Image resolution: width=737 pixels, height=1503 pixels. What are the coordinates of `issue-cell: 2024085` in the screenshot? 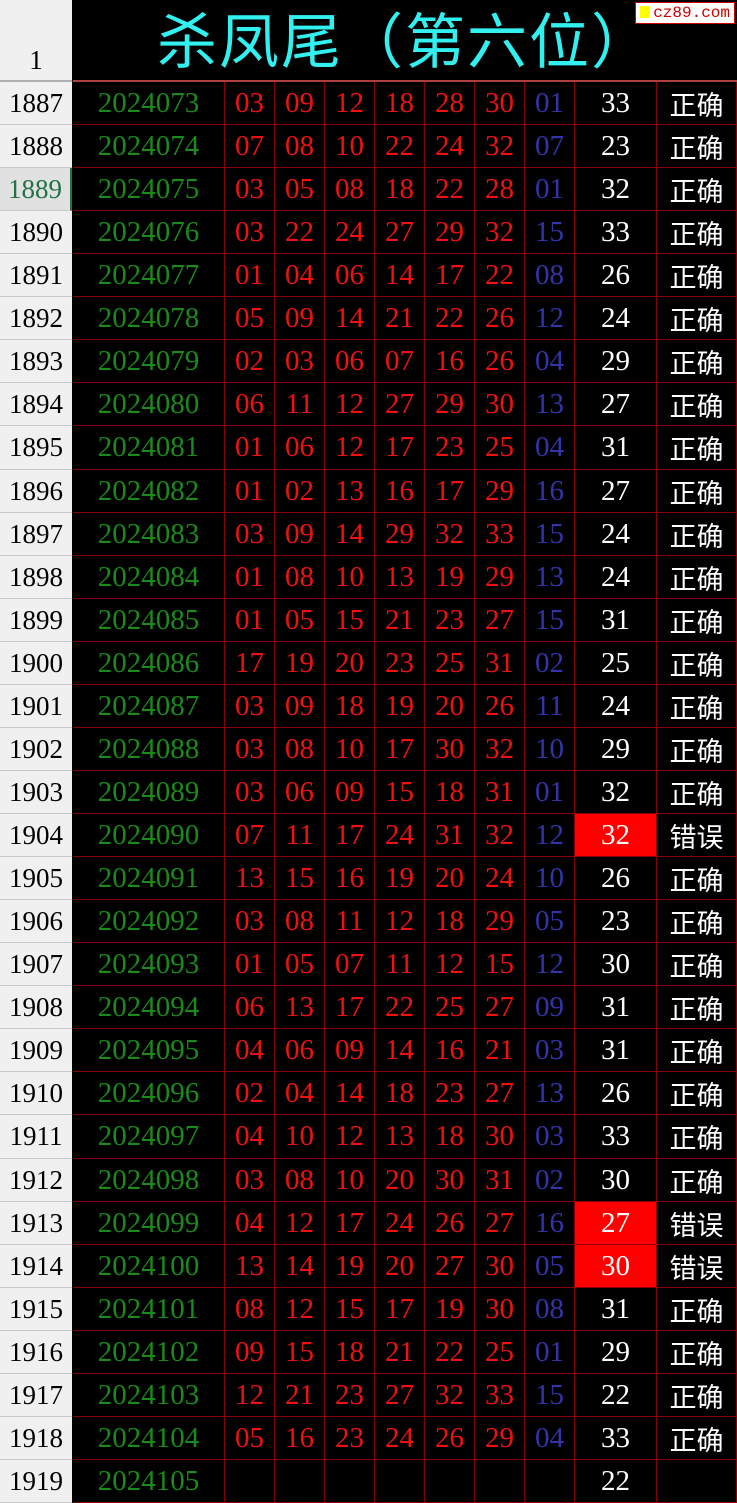 It's located at (149, 620).